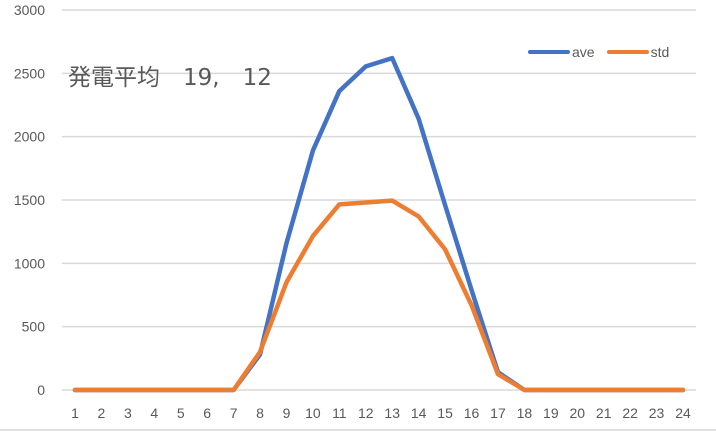  Describe the element at coordinates (75, 413) in the screenshot. I see `x-tick-label: 1` at that location.